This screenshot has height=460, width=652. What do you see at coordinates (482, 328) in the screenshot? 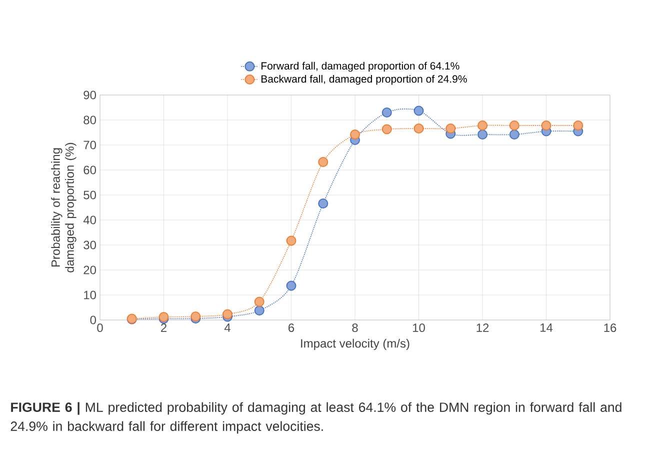
I see `x-tick-label: 12` at bounding box center [482, 328].